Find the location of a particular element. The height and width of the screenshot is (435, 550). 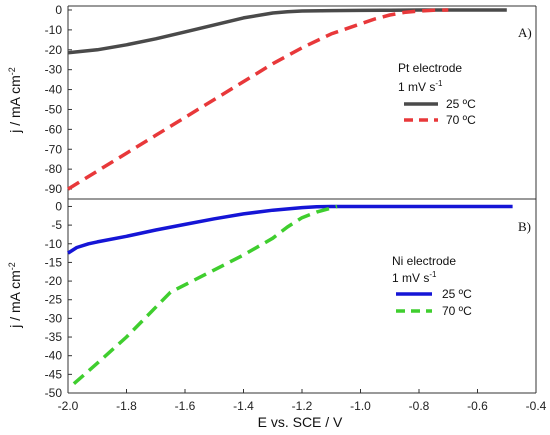

y-tick-label: -35 is located at coordinates (54, 337).